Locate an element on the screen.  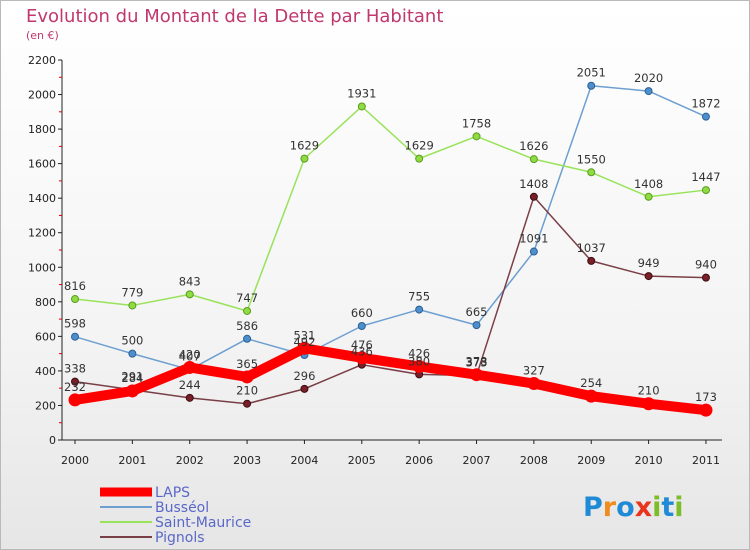
data-label-pignols: 291 is located at coordinates (132, 377).